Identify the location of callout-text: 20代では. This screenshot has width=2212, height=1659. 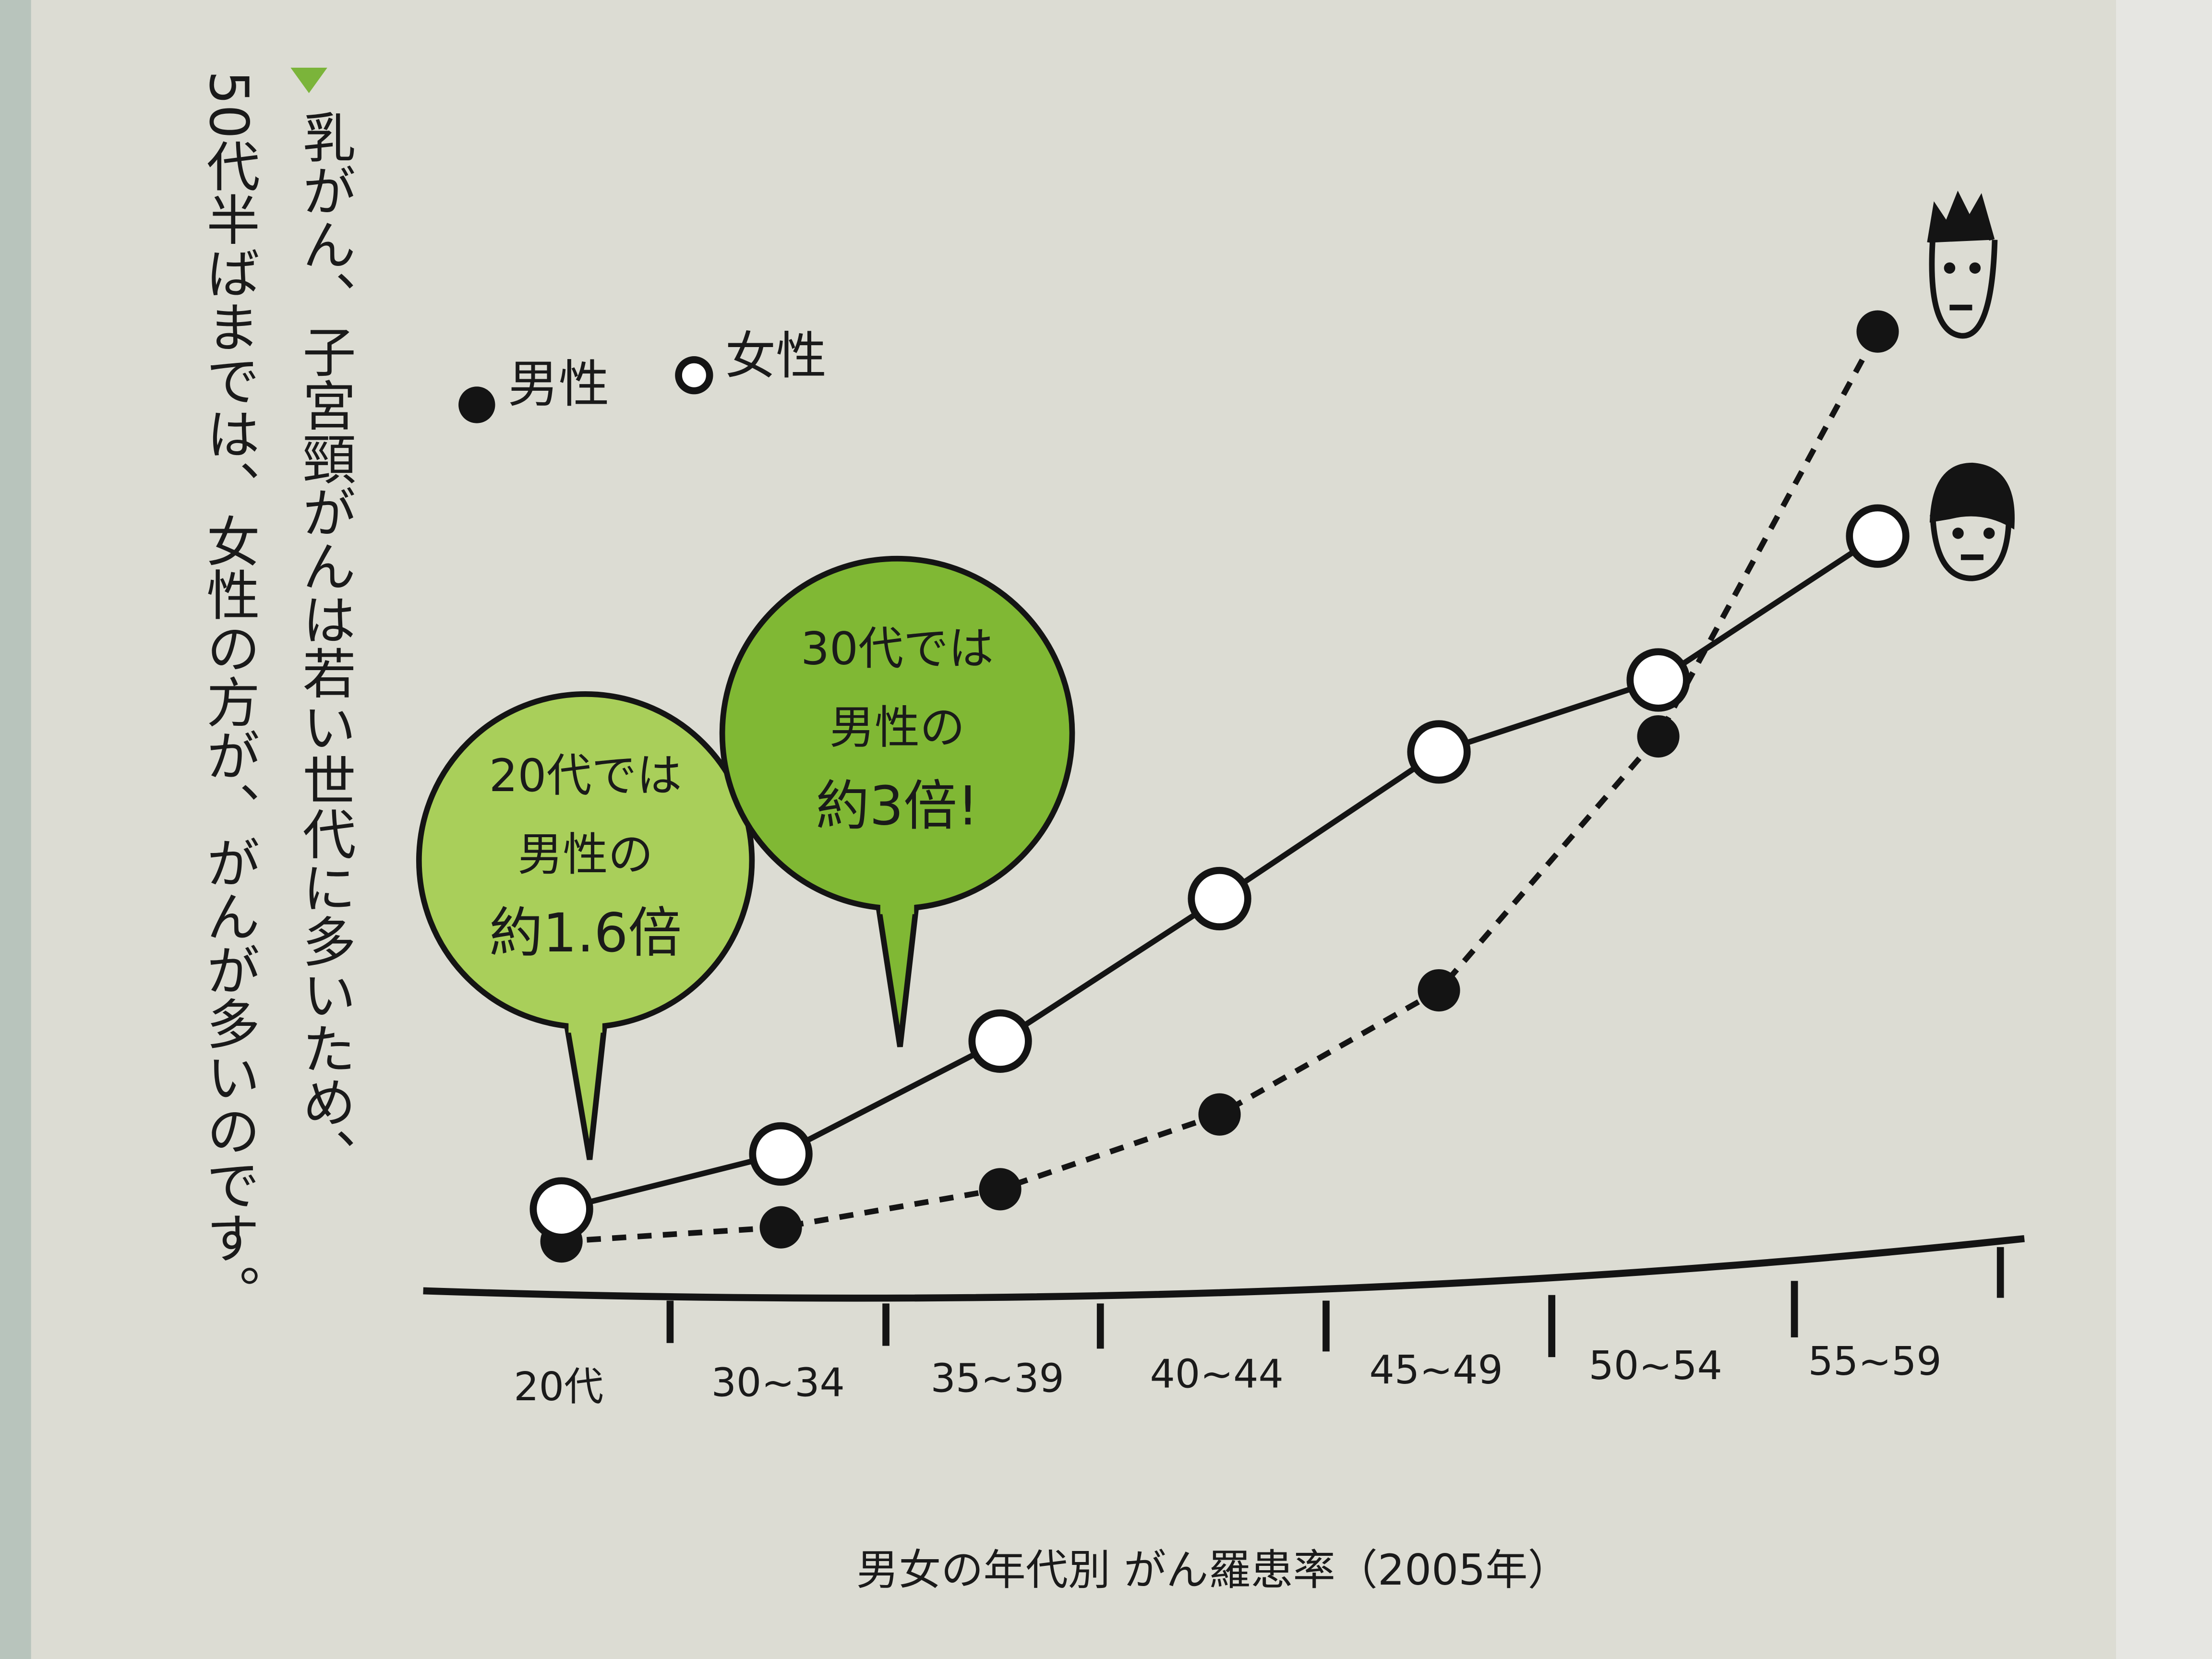
(585, 776).